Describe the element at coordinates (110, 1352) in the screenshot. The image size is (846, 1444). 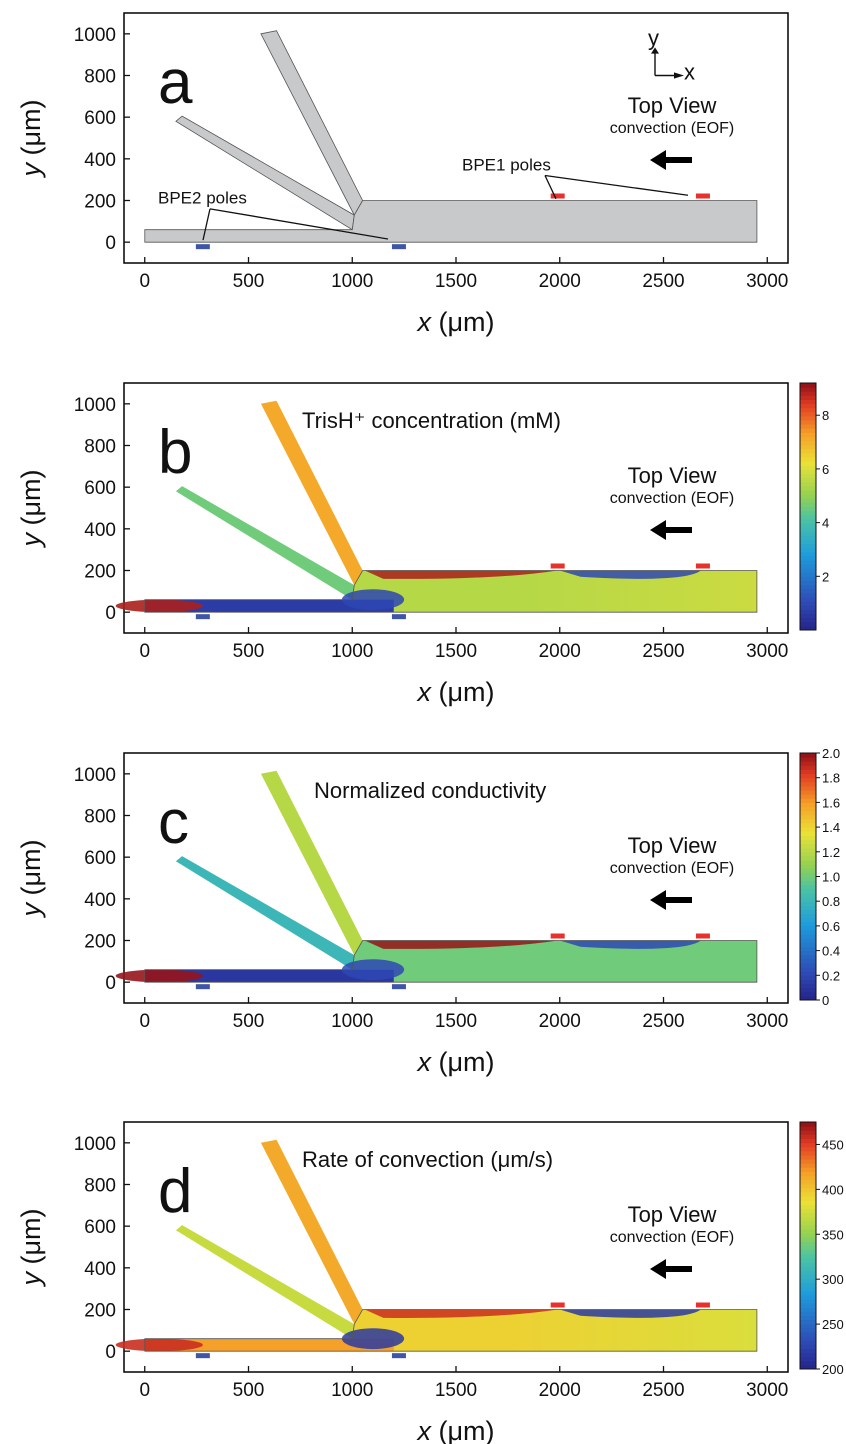
I see `y-tick-label: 0` at that location.